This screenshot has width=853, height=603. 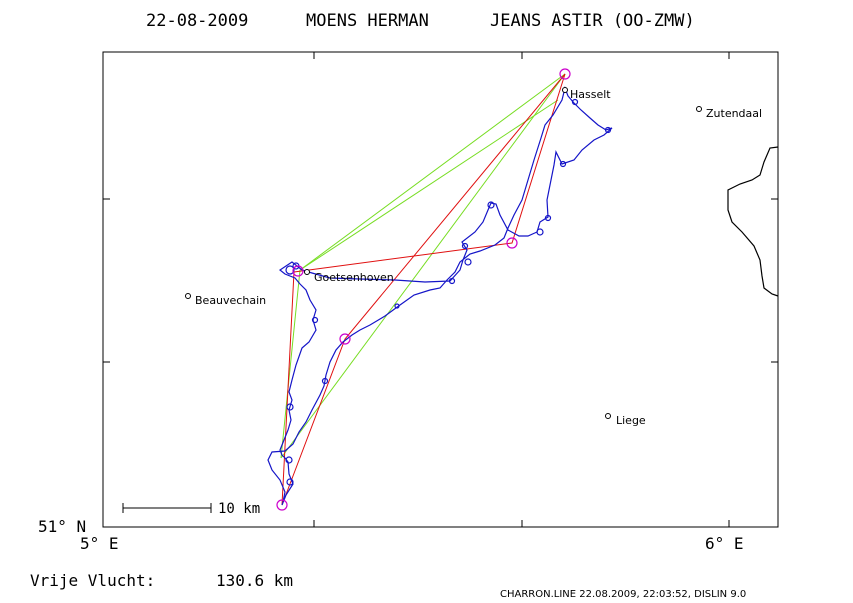 I want to click on distance-value: 130.6 km, so click(x=254, y=580).